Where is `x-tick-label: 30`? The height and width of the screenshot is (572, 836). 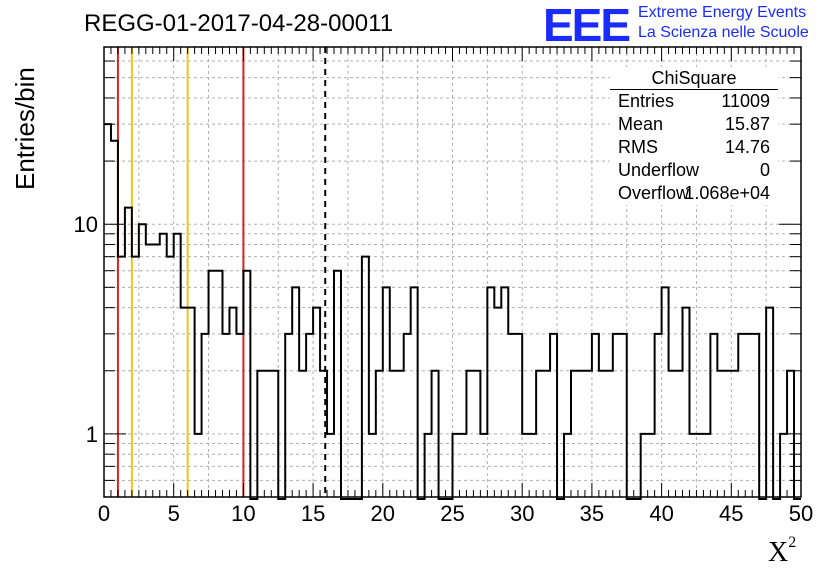 x-tick-label: 30 is located at coordinates (522, 513).